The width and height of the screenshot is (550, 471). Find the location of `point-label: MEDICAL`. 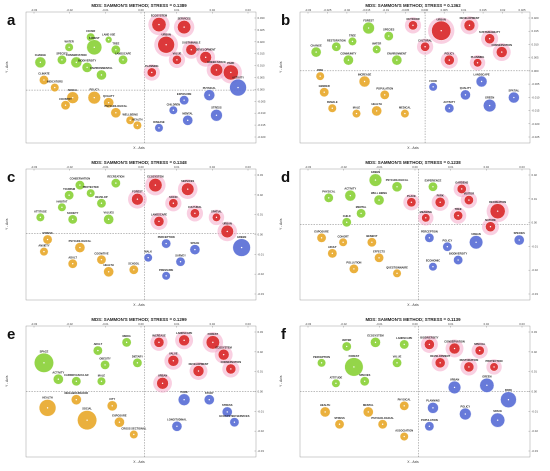

point-label: MEDICAL is located at coordinates (405, 108).